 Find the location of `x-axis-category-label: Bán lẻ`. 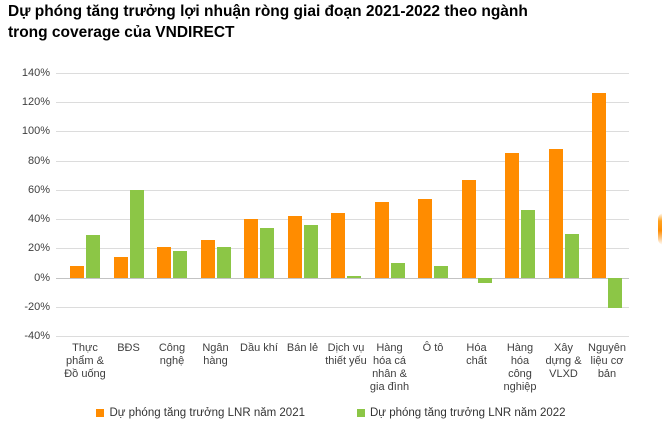

x-axis-category-label: Bán lẻ is located at coordinates (302, 348).